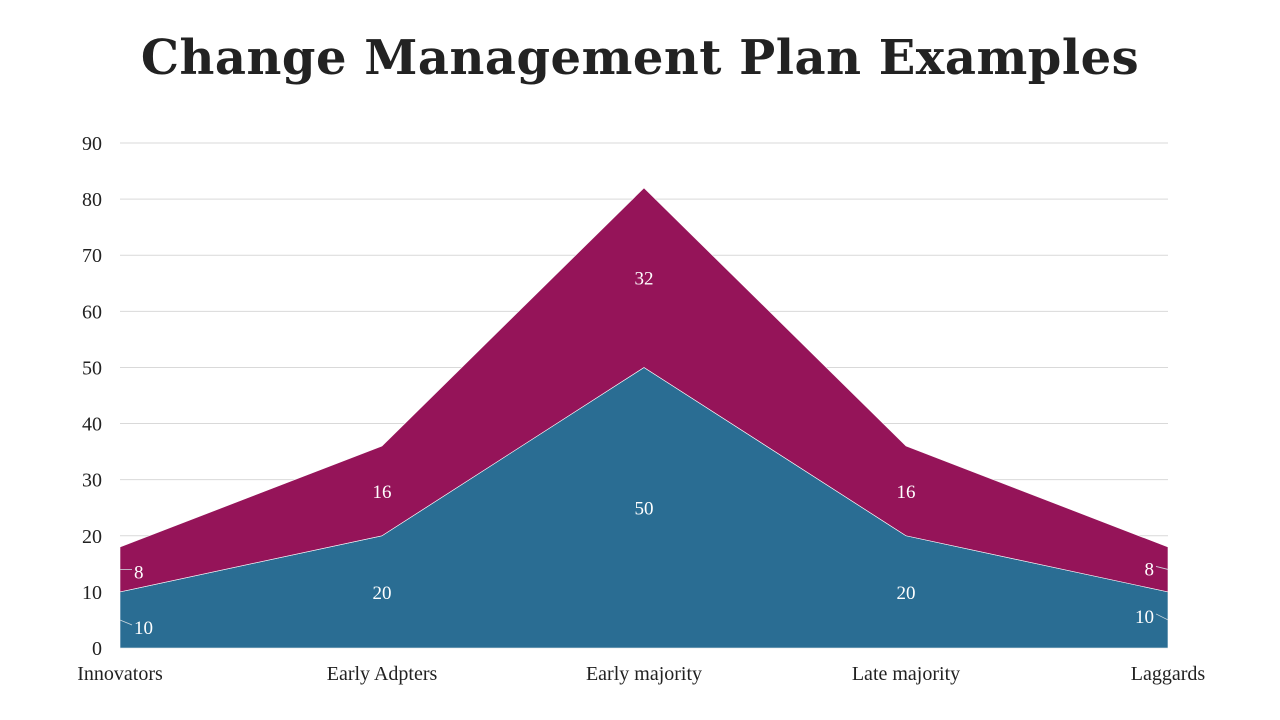 The width and height of the screenshot is (1280, 720). What do you see at coordinates (644, 674) in the screenshot?
I see `x-tick-label: Early majority` at bounding box center [644, 674].